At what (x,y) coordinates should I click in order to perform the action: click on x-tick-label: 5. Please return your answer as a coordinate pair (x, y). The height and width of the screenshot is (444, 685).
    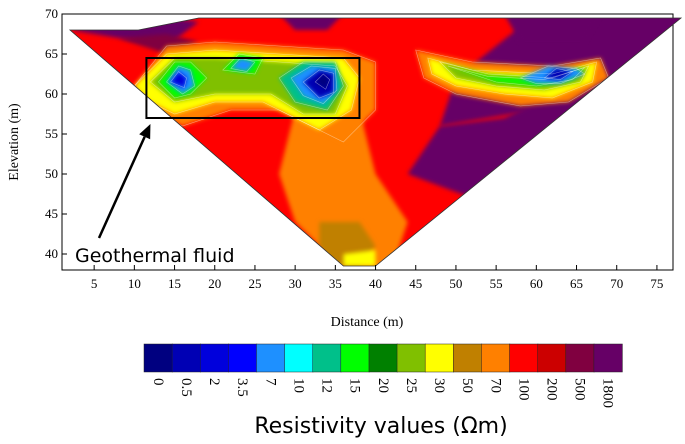
    Looking at the image, I should click on (94, 283).